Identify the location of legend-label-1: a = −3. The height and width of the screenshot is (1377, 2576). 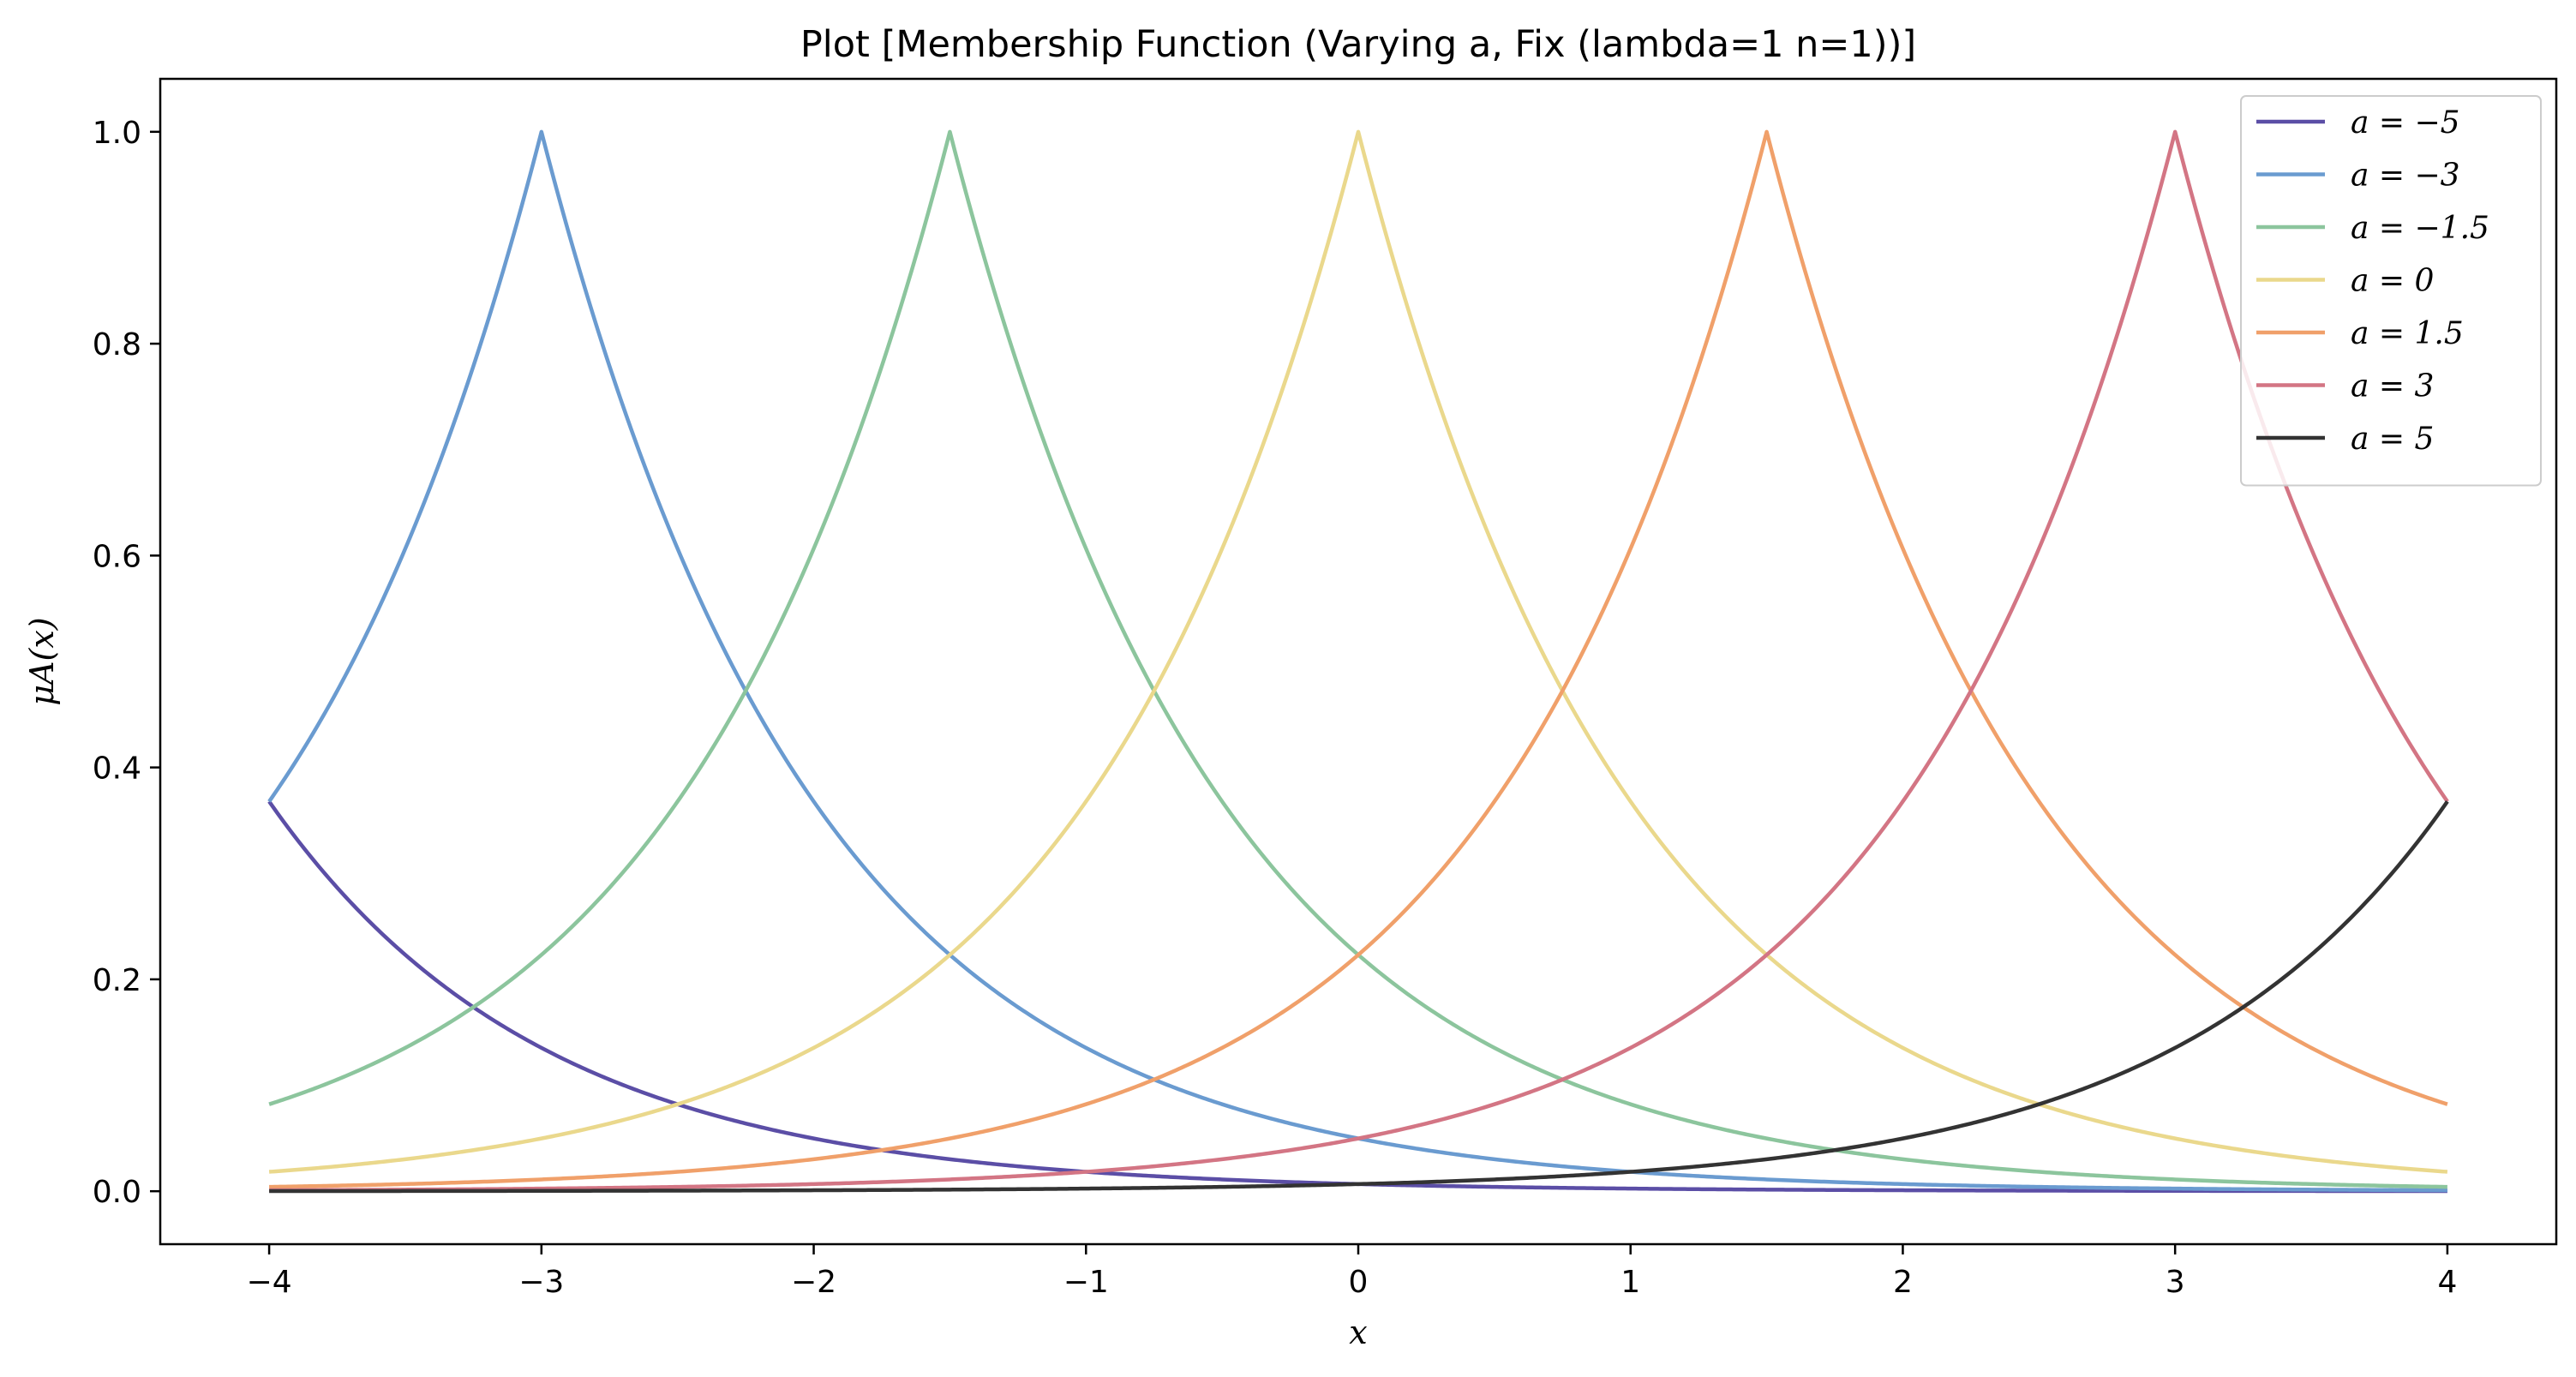
(2405, 176).